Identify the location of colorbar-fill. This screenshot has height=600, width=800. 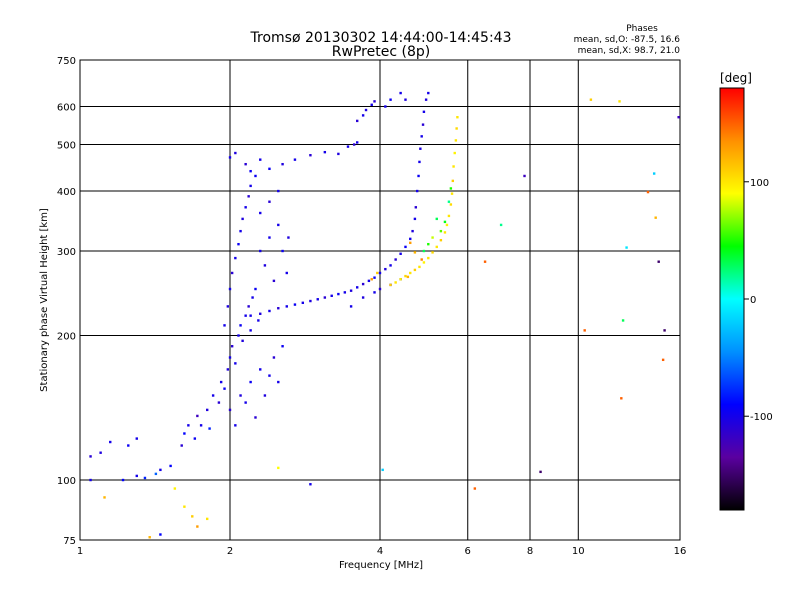
(732, 299).